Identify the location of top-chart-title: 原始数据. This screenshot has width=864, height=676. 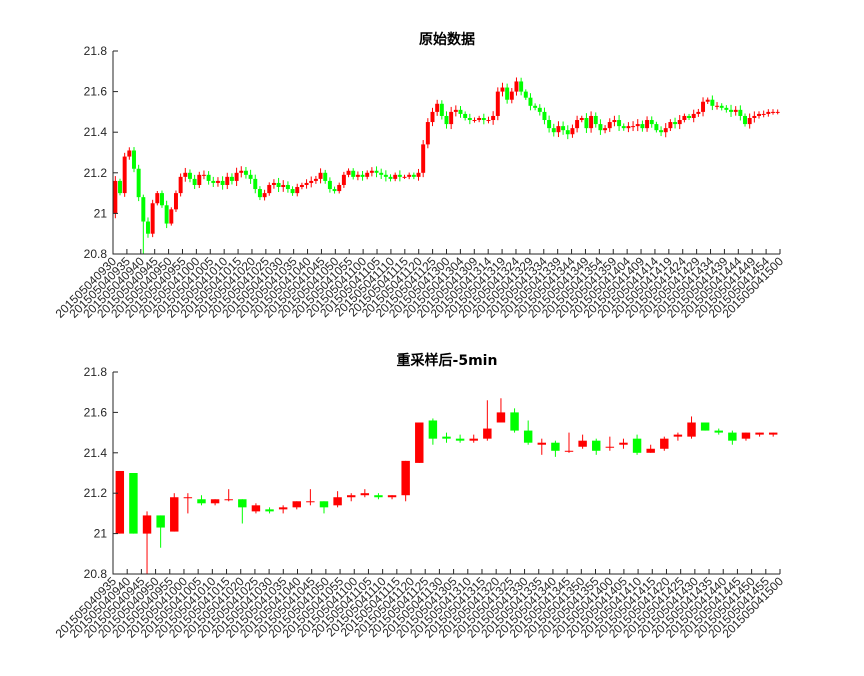
(447, 39).